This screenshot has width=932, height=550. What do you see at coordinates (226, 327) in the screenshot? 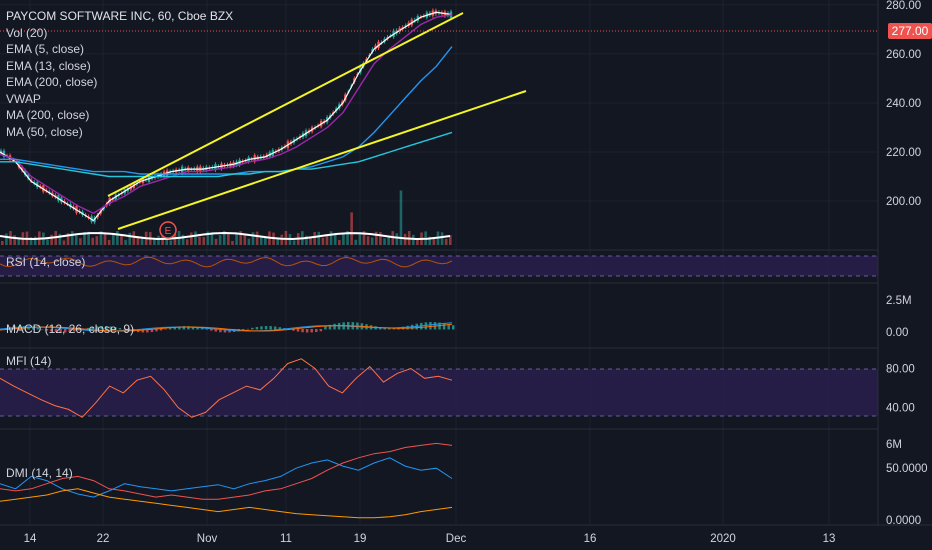
I see `macd-signal-line` at bounding box center [226, 327].